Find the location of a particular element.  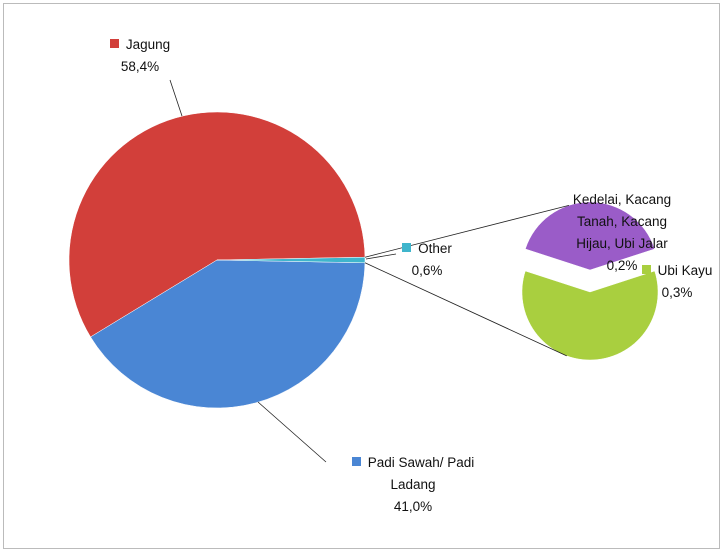

data-label: Padi Sawah/ Padi Ladang 41,0% is located at coordinates (413, 485).